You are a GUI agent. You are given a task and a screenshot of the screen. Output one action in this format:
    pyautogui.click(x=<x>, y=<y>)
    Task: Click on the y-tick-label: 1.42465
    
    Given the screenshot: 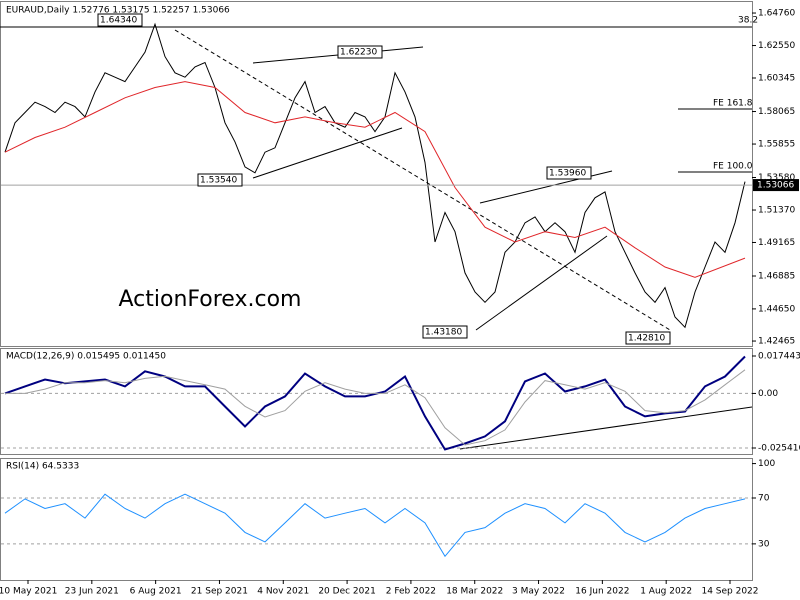 What is the action you would take?
    pyautogui.click(x=776, y=342)
    